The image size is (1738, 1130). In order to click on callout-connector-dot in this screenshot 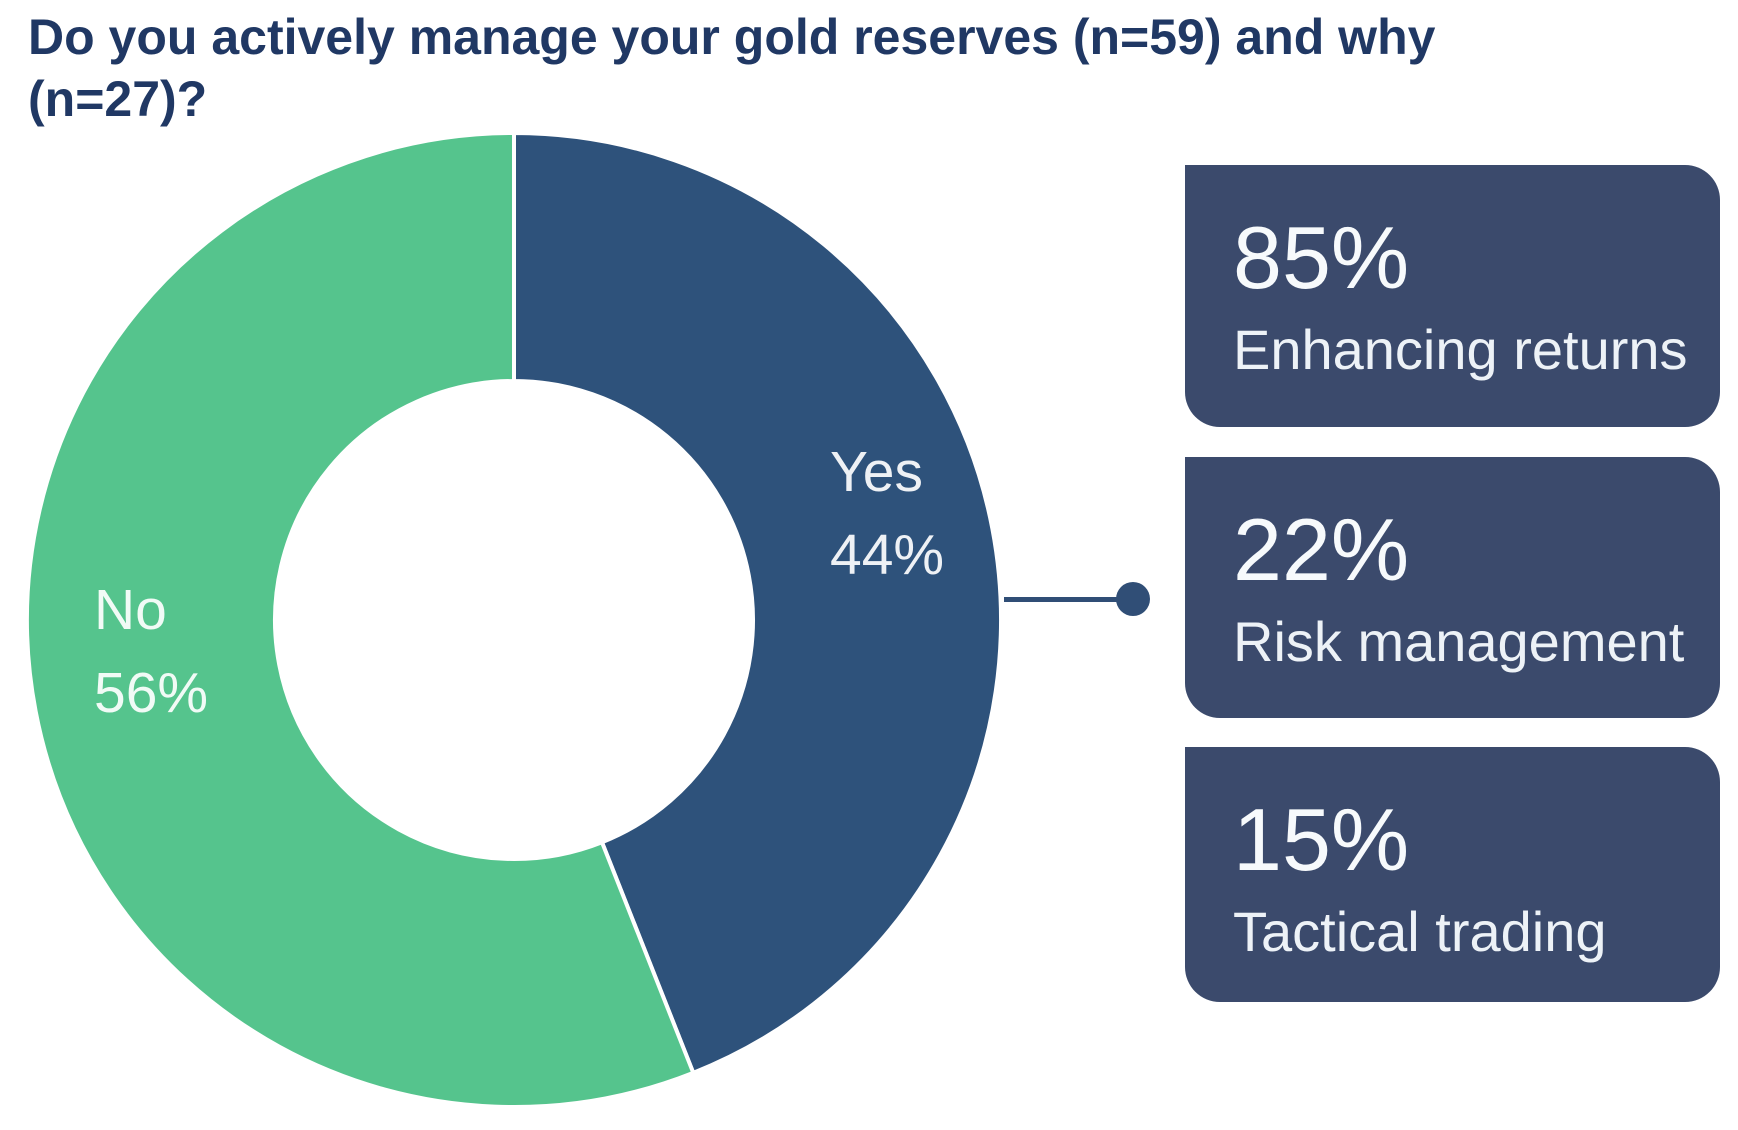, I will do `click(1133, 599)`.